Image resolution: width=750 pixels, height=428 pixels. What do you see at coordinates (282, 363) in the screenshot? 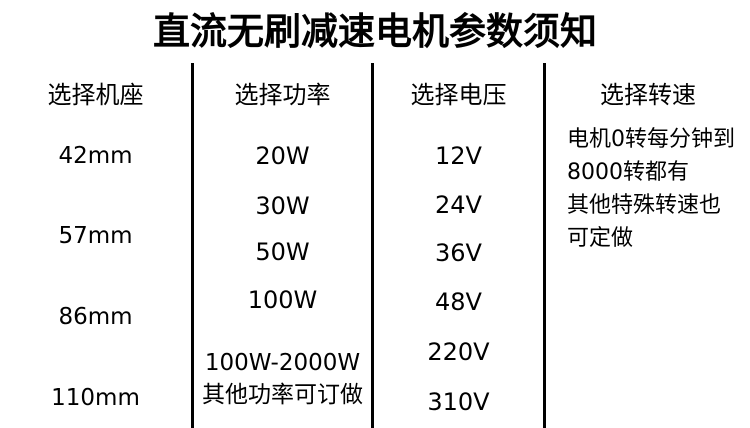
I see `cell-power-4: 100W-2000W` at bounding box center [282, 363].